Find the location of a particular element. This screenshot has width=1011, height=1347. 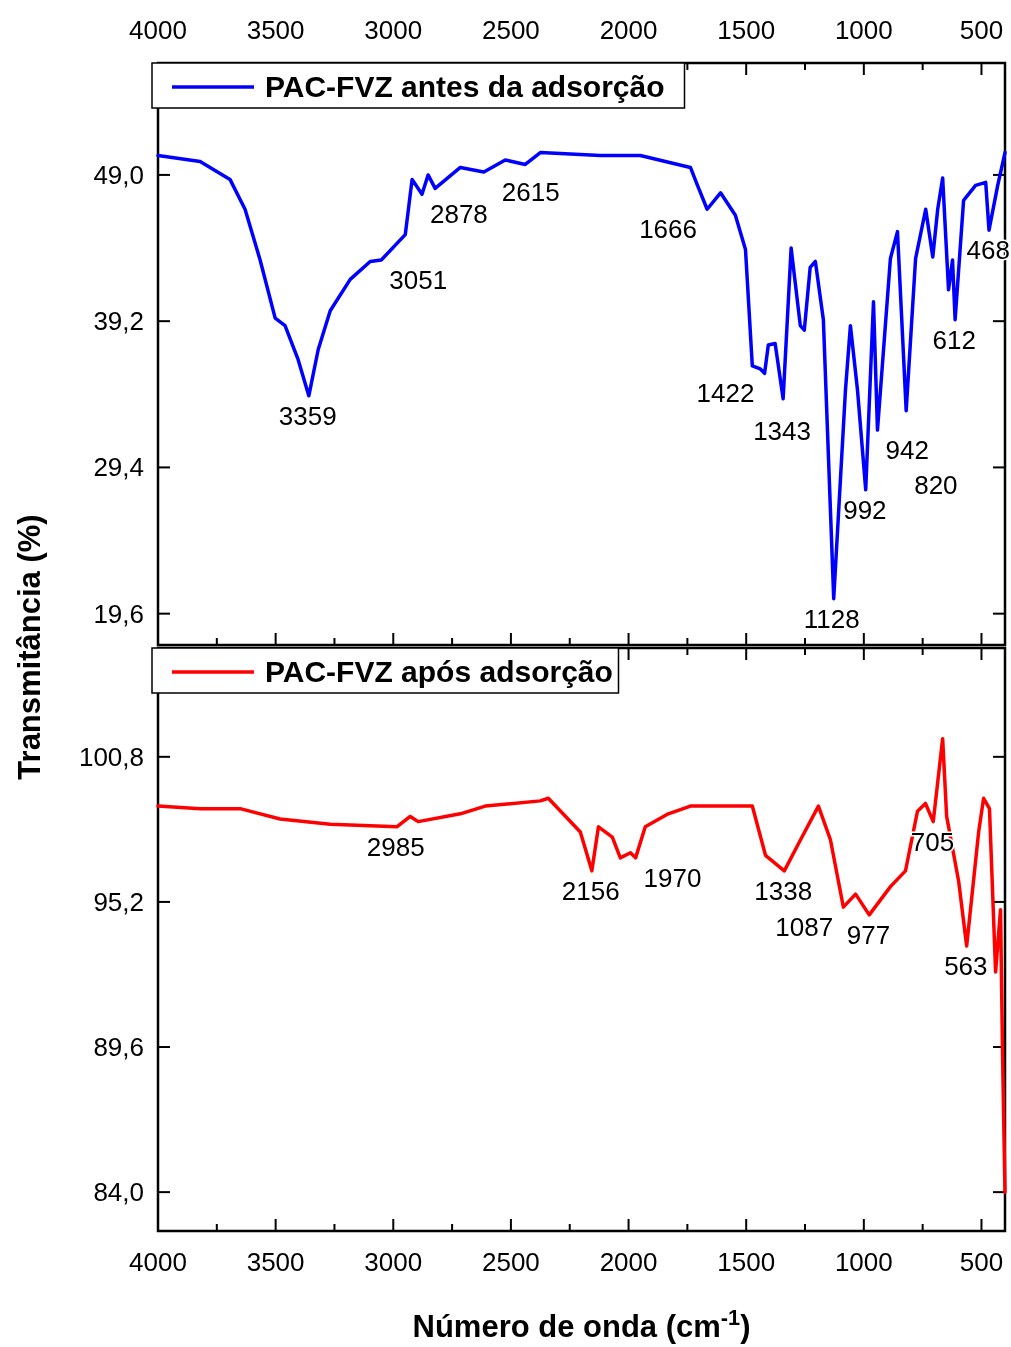

x2-tick-label: 3500 is located at coordinates (275, 30).